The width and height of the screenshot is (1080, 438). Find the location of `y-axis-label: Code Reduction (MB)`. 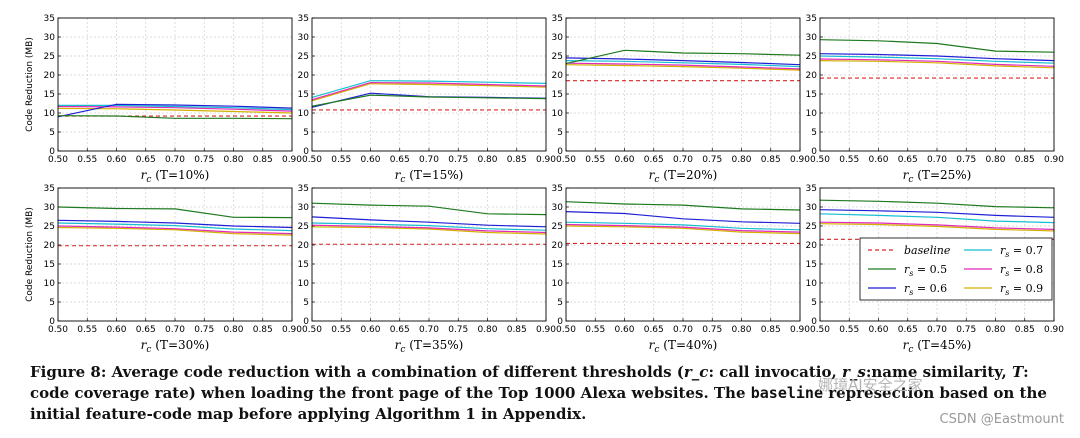

y-axis-label: Code Reduction (MB) is located at coordinates (30, 254).